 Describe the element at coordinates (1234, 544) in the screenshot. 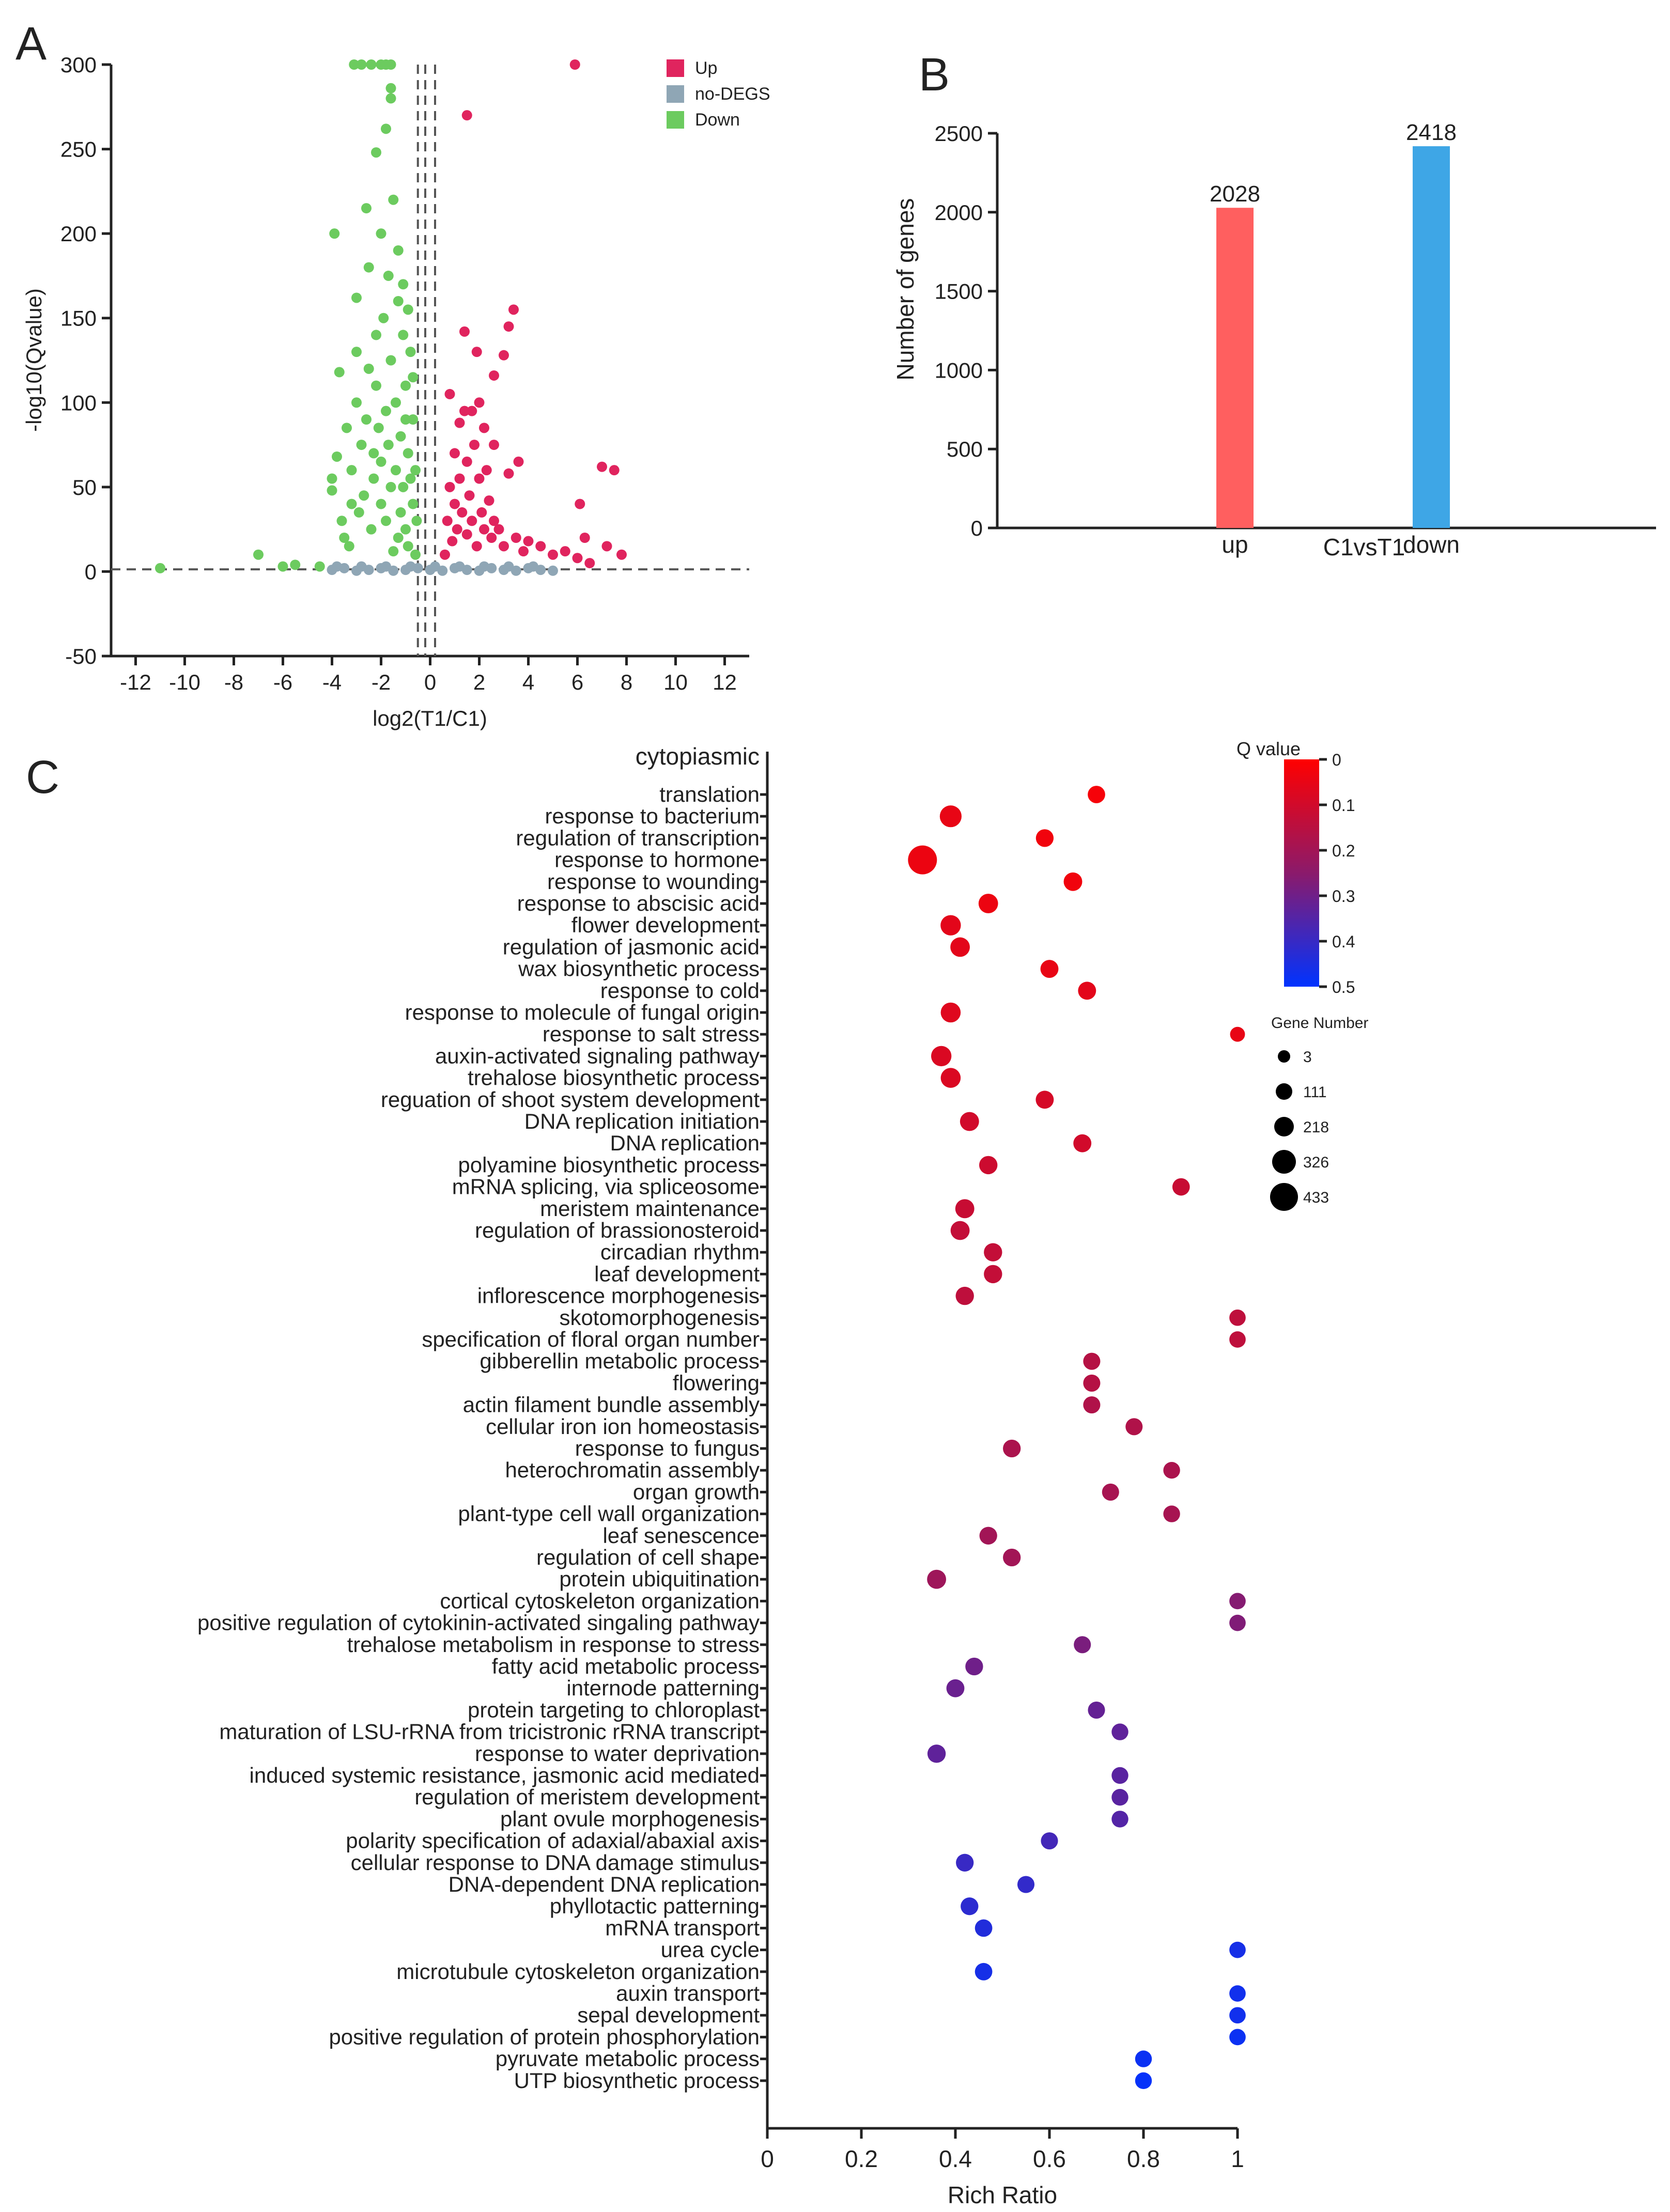

I see `bar-category-label: up` at that location.